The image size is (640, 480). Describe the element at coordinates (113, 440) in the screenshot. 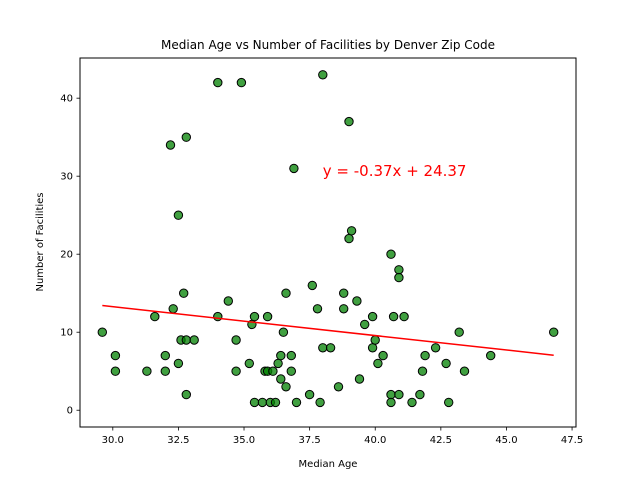

I see `x-tick-label: 30.0` at that location.